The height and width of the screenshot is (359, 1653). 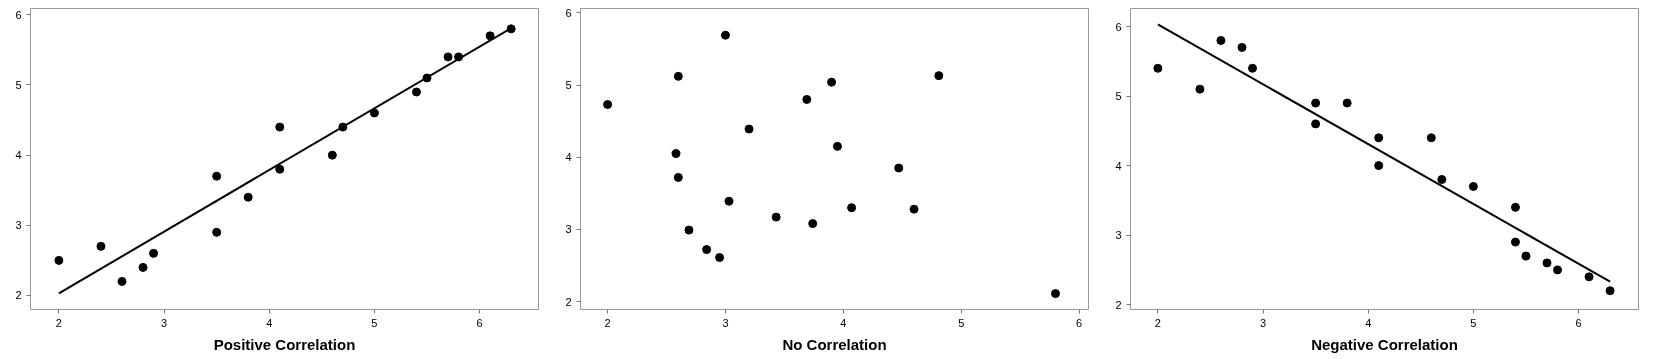 What do you see at coordinates (834, 344) in the screenshot?
I see `x-axis-title: No Correlation` at bounding box center [834, 344].